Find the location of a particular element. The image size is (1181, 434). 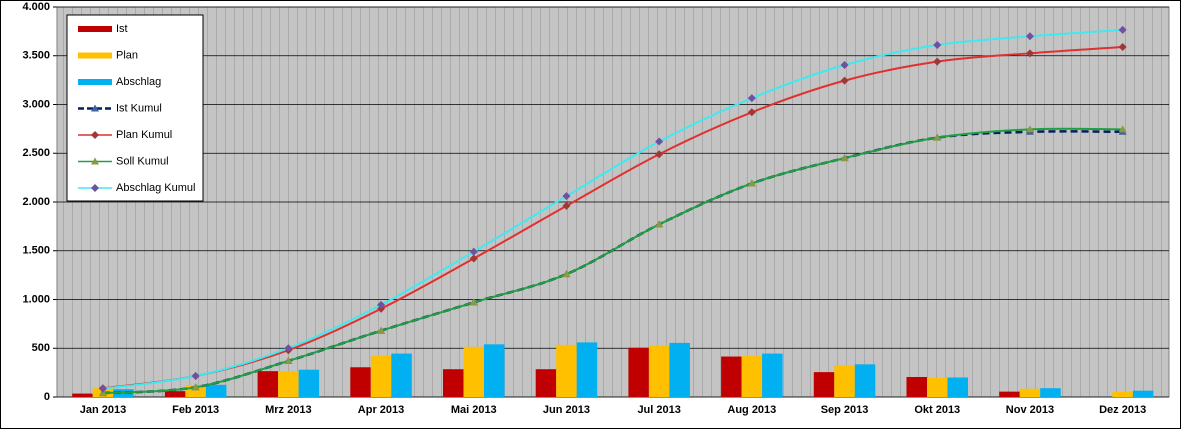

x-tick-label: Sep 2013 is located at coordinates (845, 410).